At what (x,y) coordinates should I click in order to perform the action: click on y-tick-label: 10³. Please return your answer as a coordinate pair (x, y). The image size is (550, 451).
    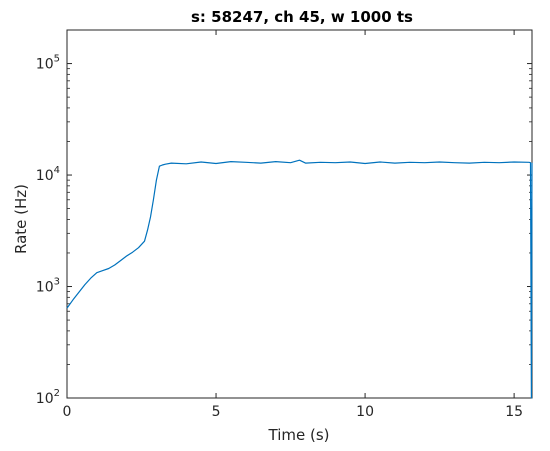
    Looking at the image, I should click on (48, 286).